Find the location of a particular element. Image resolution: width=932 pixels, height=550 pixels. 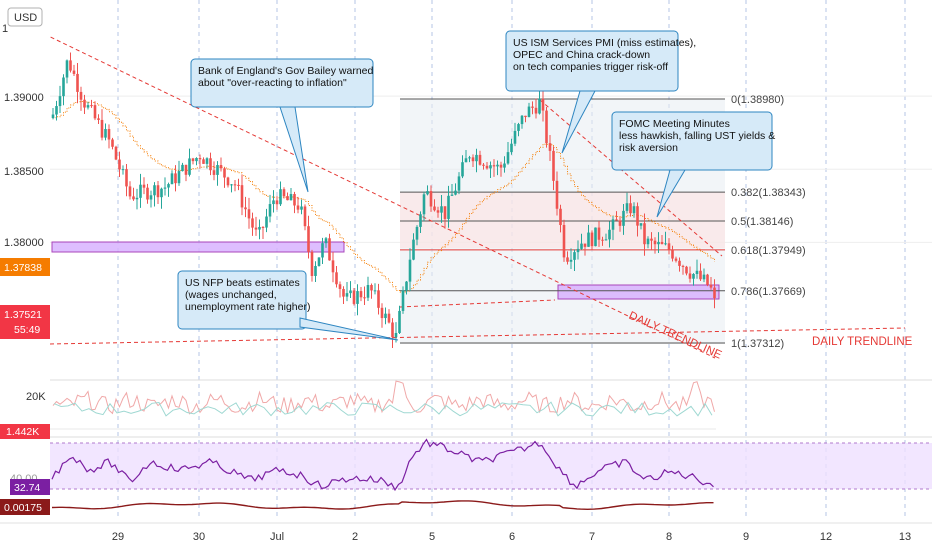

lower-indicator-pane is located at coordinates (382, 505).